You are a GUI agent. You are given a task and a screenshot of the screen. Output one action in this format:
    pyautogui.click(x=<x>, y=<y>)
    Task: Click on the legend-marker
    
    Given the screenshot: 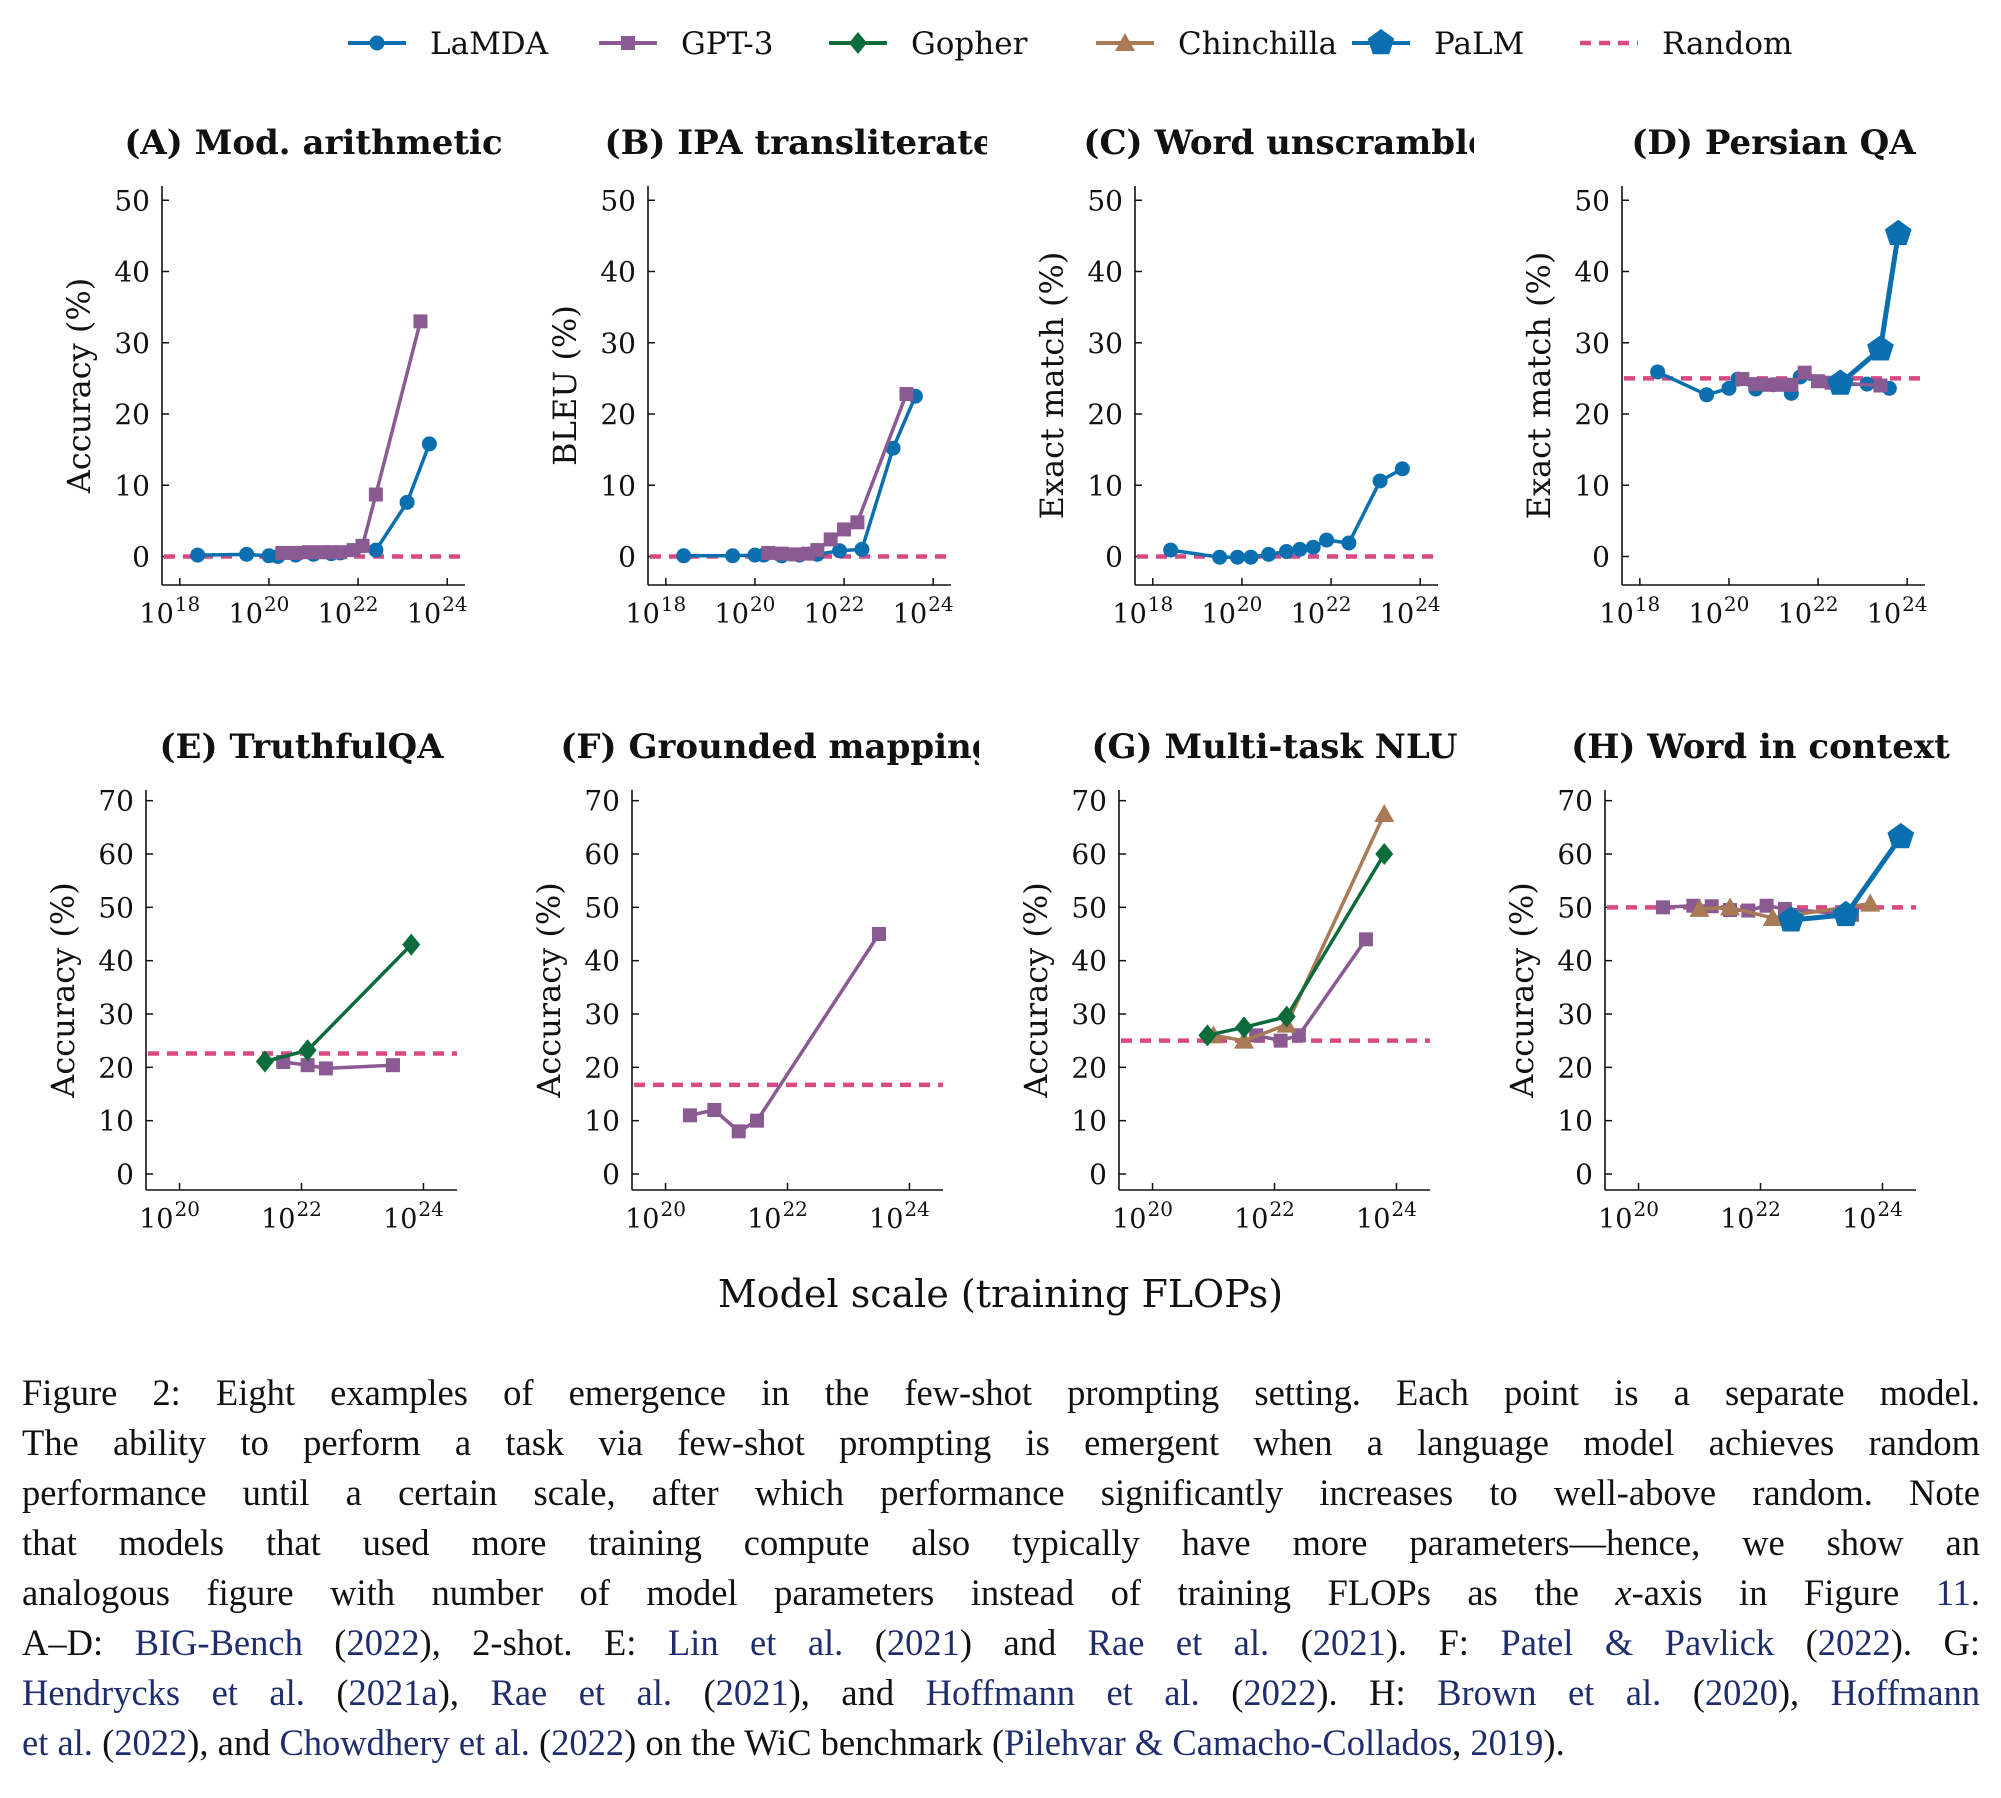 What is the action you would take?
    pyautogui.click(x=377, y=43)
    